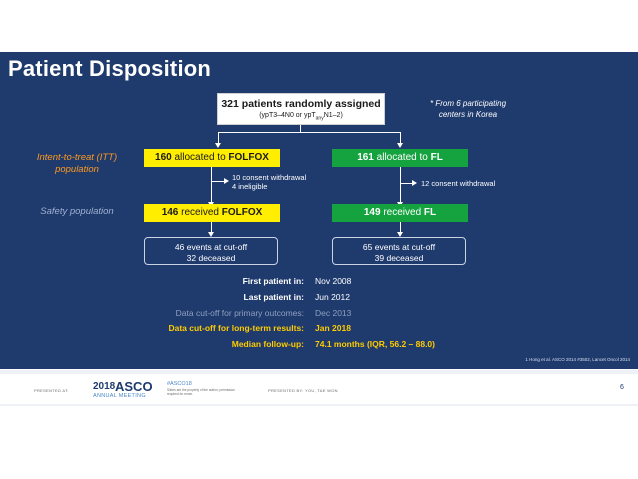 This screenshot has height=479, width=638. What do you see at coordinates (400, 213) in the screenshot?
I see `fl-received-box: 149 received FL` at bounding box center [400, 213].